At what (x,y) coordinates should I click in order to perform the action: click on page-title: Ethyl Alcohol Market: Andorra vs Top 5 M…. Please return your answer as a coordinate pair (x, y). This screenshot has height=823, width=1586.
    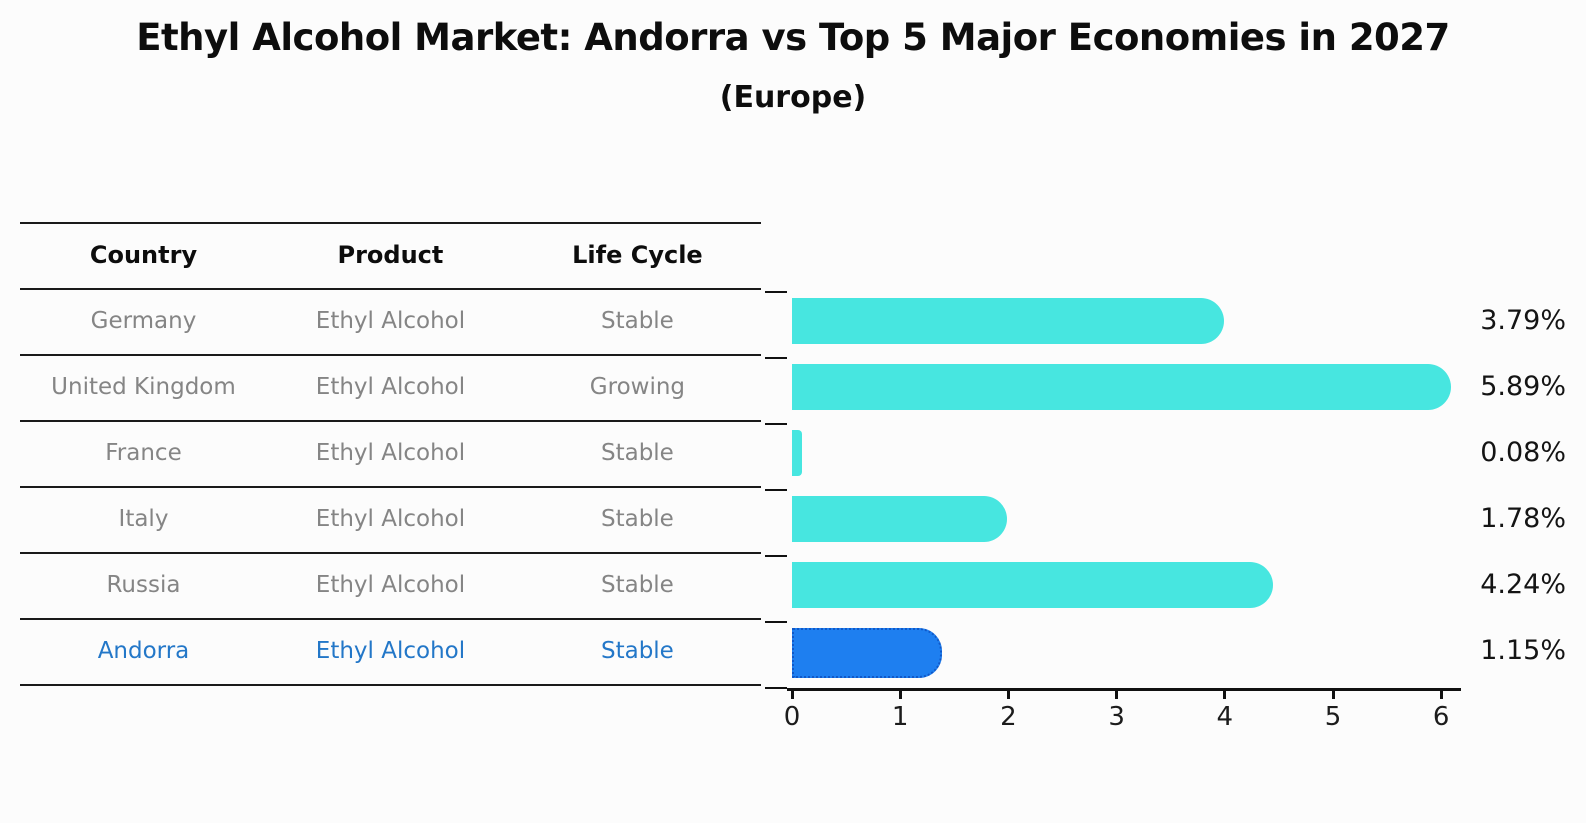
    Looking at the image, I should click on (793, 37).